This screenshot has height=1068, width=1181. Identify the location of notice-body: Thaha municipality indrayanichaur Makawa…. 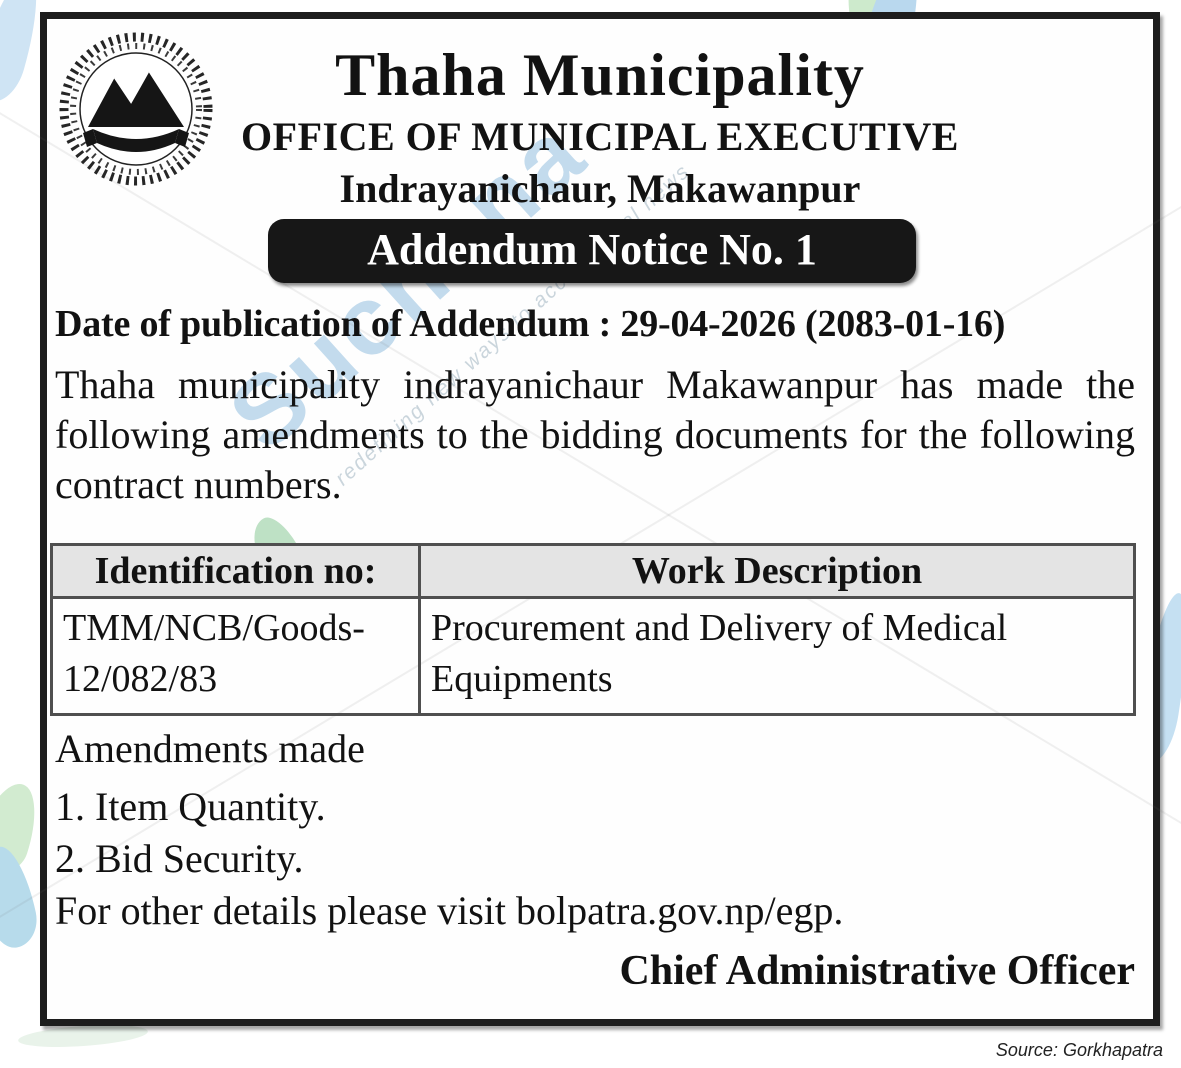
(595, 434).